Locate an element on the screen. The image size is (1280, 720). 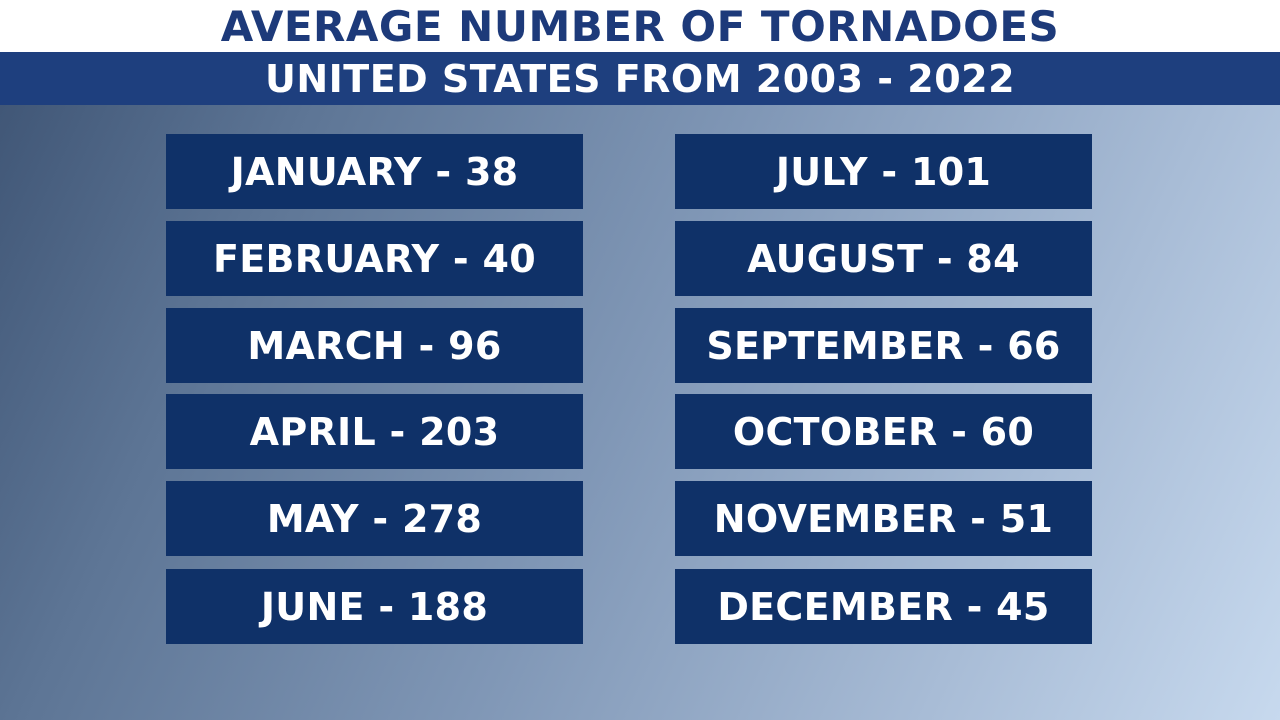
month-may: MAY - 278 is located at coordinates (374, 518).